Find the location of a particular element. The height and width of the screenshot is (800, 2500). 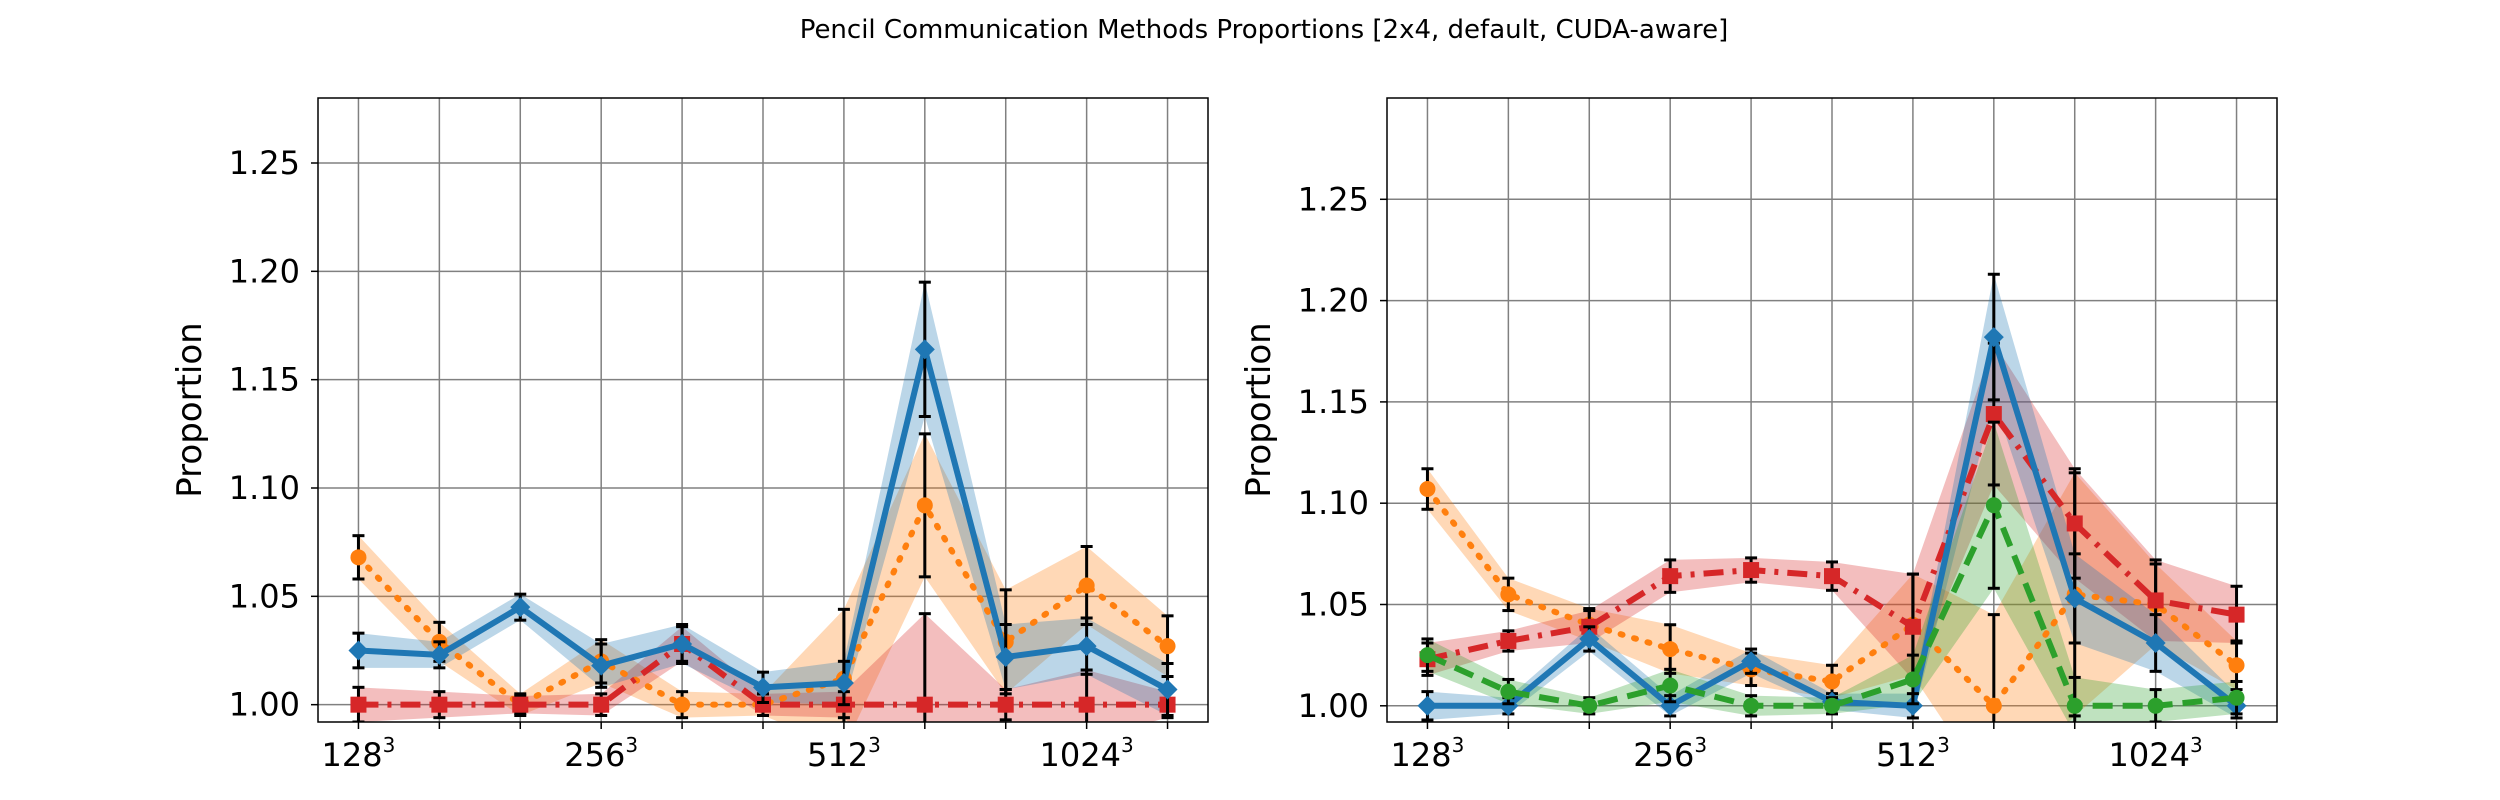

series-3-line is located at coordinates (1831, 605).